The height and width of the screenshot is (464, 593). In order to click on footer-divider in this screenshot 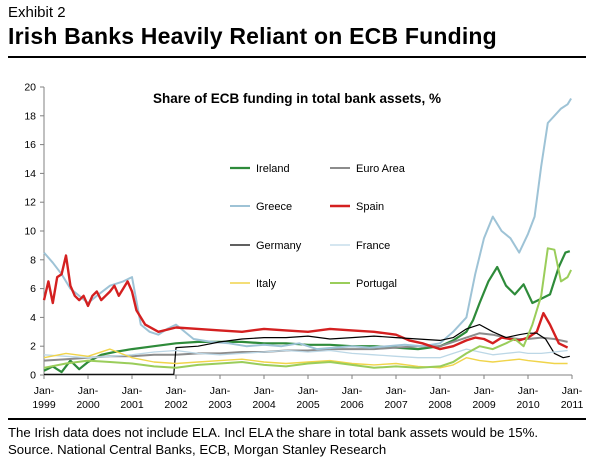, I will do `click(297, 419)`.